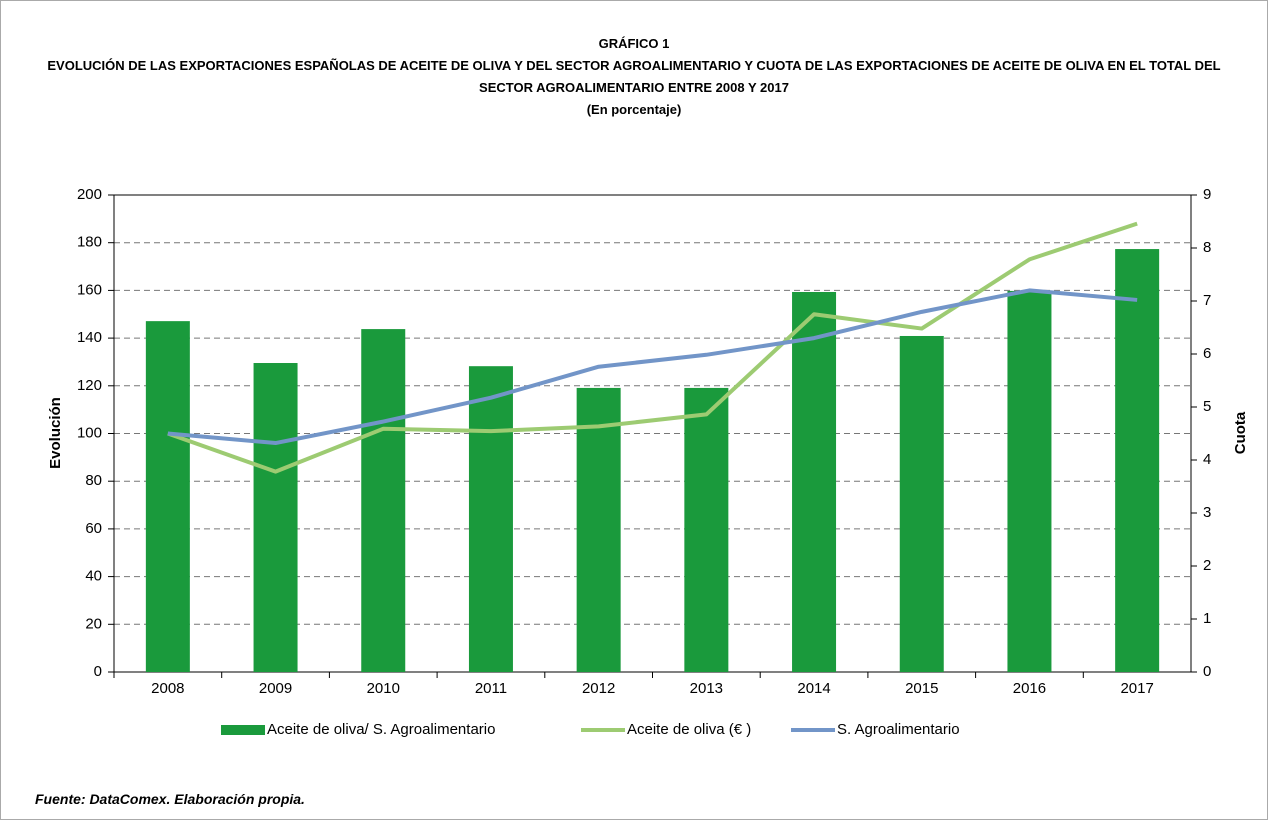 The height and width of the screenshot is (820, 1268). What do you see at coordinates (93, 480) in the screenshot?
I see `y-tick-label: 80` at bounding box center [93, 480].